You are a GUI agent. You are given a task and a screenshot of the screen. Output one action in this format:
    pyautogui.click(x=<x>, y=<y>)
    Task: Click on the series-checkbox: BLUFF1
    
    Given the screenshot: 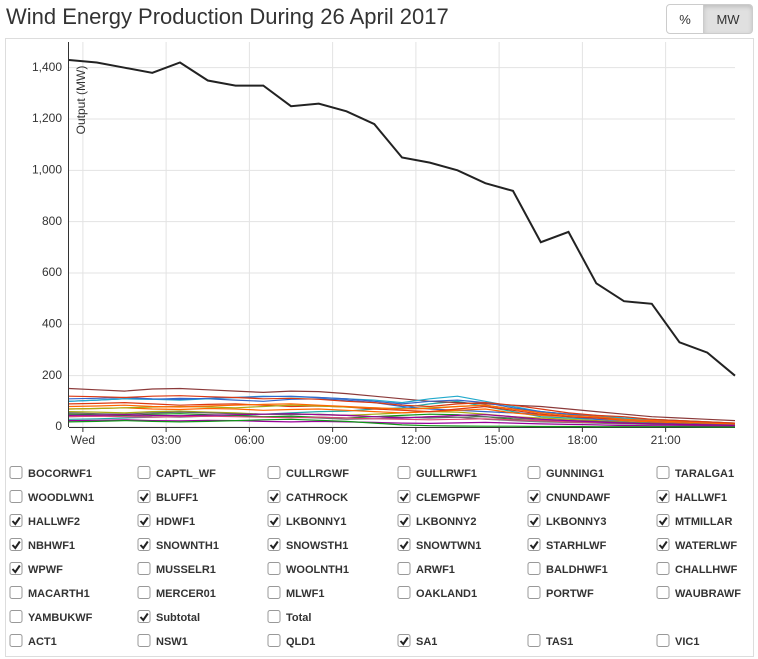 What is the action you would take?
    pyautogui.click(x=167, y=497)
    